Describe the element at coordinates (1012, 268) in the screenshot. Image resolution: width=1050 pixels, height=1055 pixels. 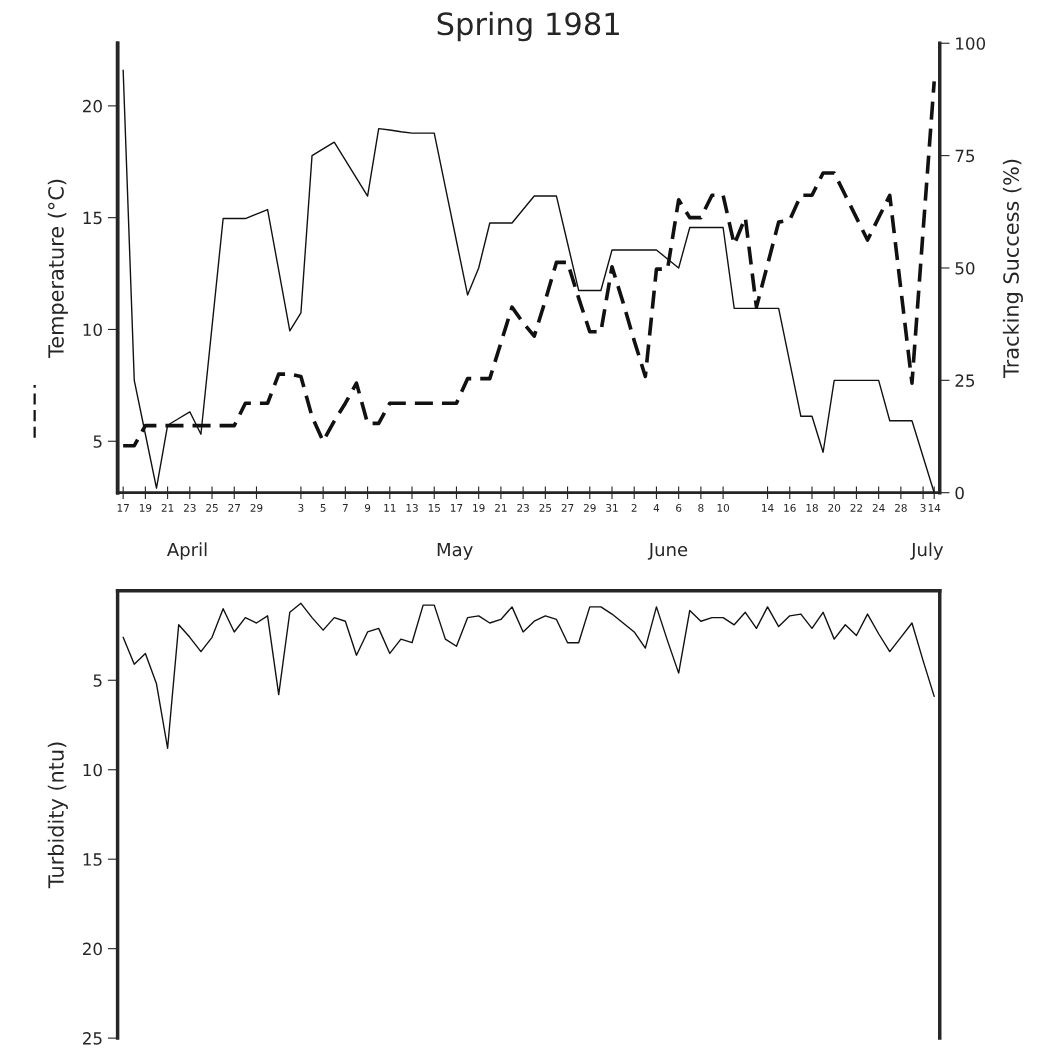
I see `y2-axis-title: Tracking Success (%)` at that location.